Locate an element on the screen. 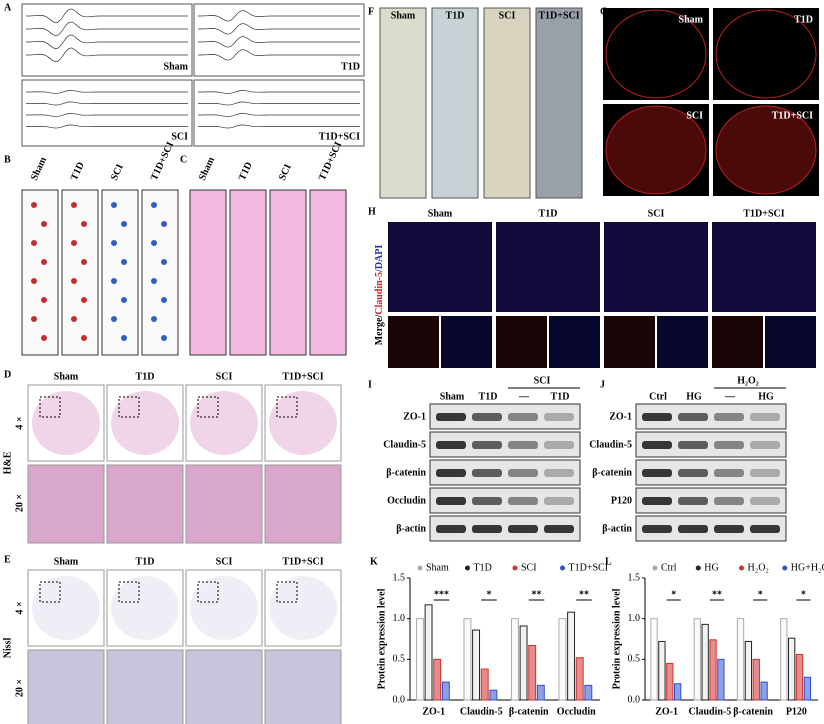 The height and width of the screenshot is (724, 824). panel-letter: E is located at coordinates (7, 559).